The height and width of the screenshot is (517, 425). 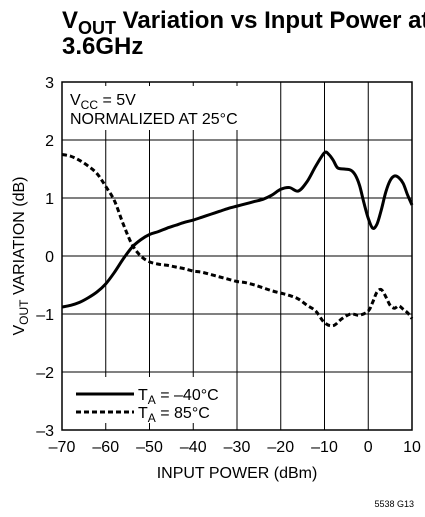 I want to click on y-tick-label: 1, so click(x=49, y=199).